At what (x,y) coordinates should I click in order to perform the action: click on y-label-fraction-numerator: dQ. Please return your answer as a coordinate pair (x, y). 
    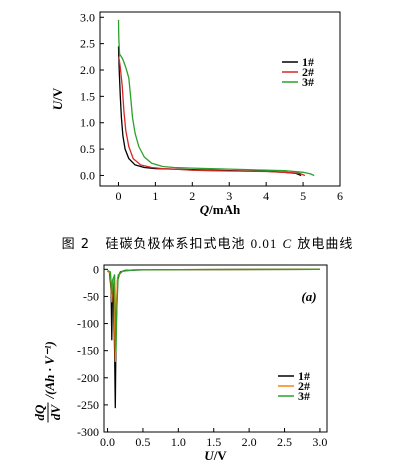
    Looking at the image, I should click on (39, 412).